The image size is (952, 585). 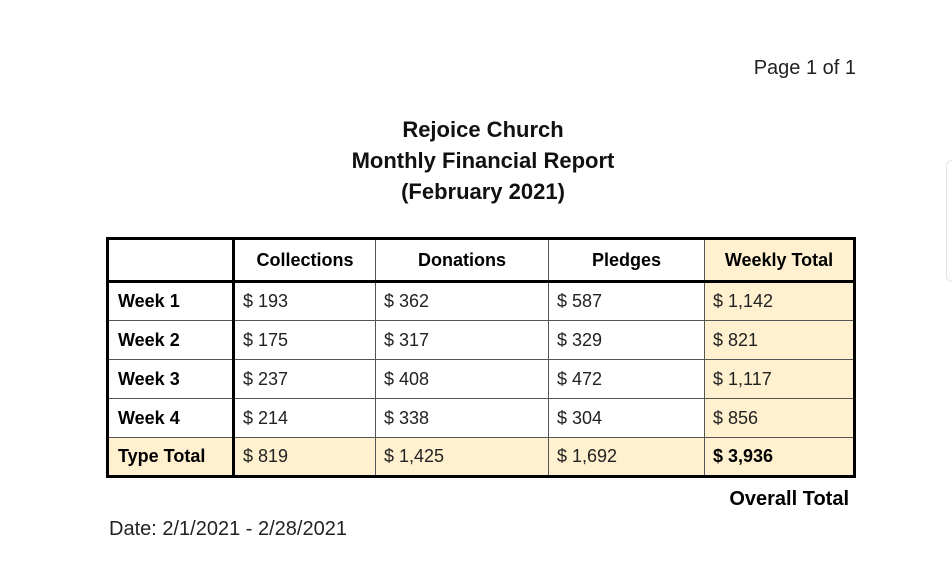 I want to click on row-label: Week 2, so click(x=171, y=340).